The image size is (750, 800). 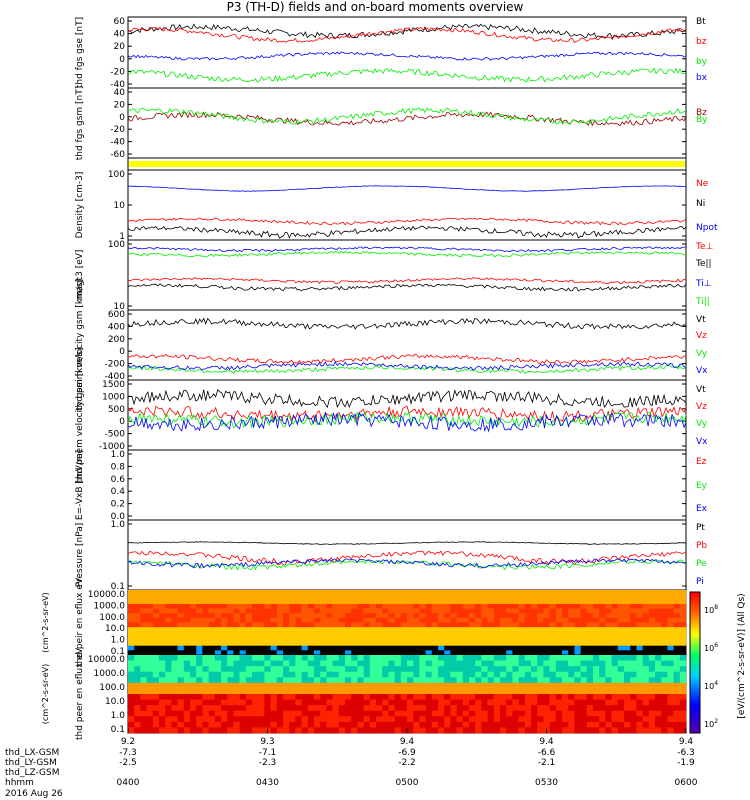 I want to click on legend-entry: Pt, so click(x=700, y=528).